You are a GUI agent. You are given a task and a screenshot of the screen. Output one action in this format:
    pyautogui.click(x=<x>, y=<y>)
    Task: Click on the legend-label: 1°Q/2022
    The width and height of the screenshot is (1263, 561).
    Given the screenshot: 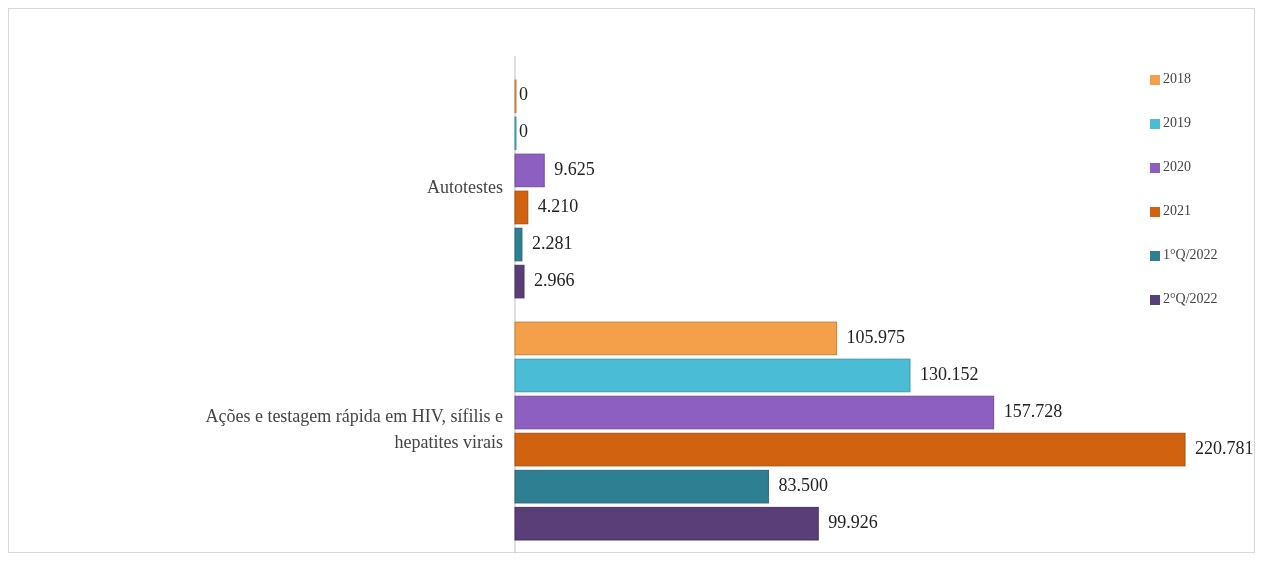 What is the action you would take?
    pyautogui.click(x=1190, y=255)
    